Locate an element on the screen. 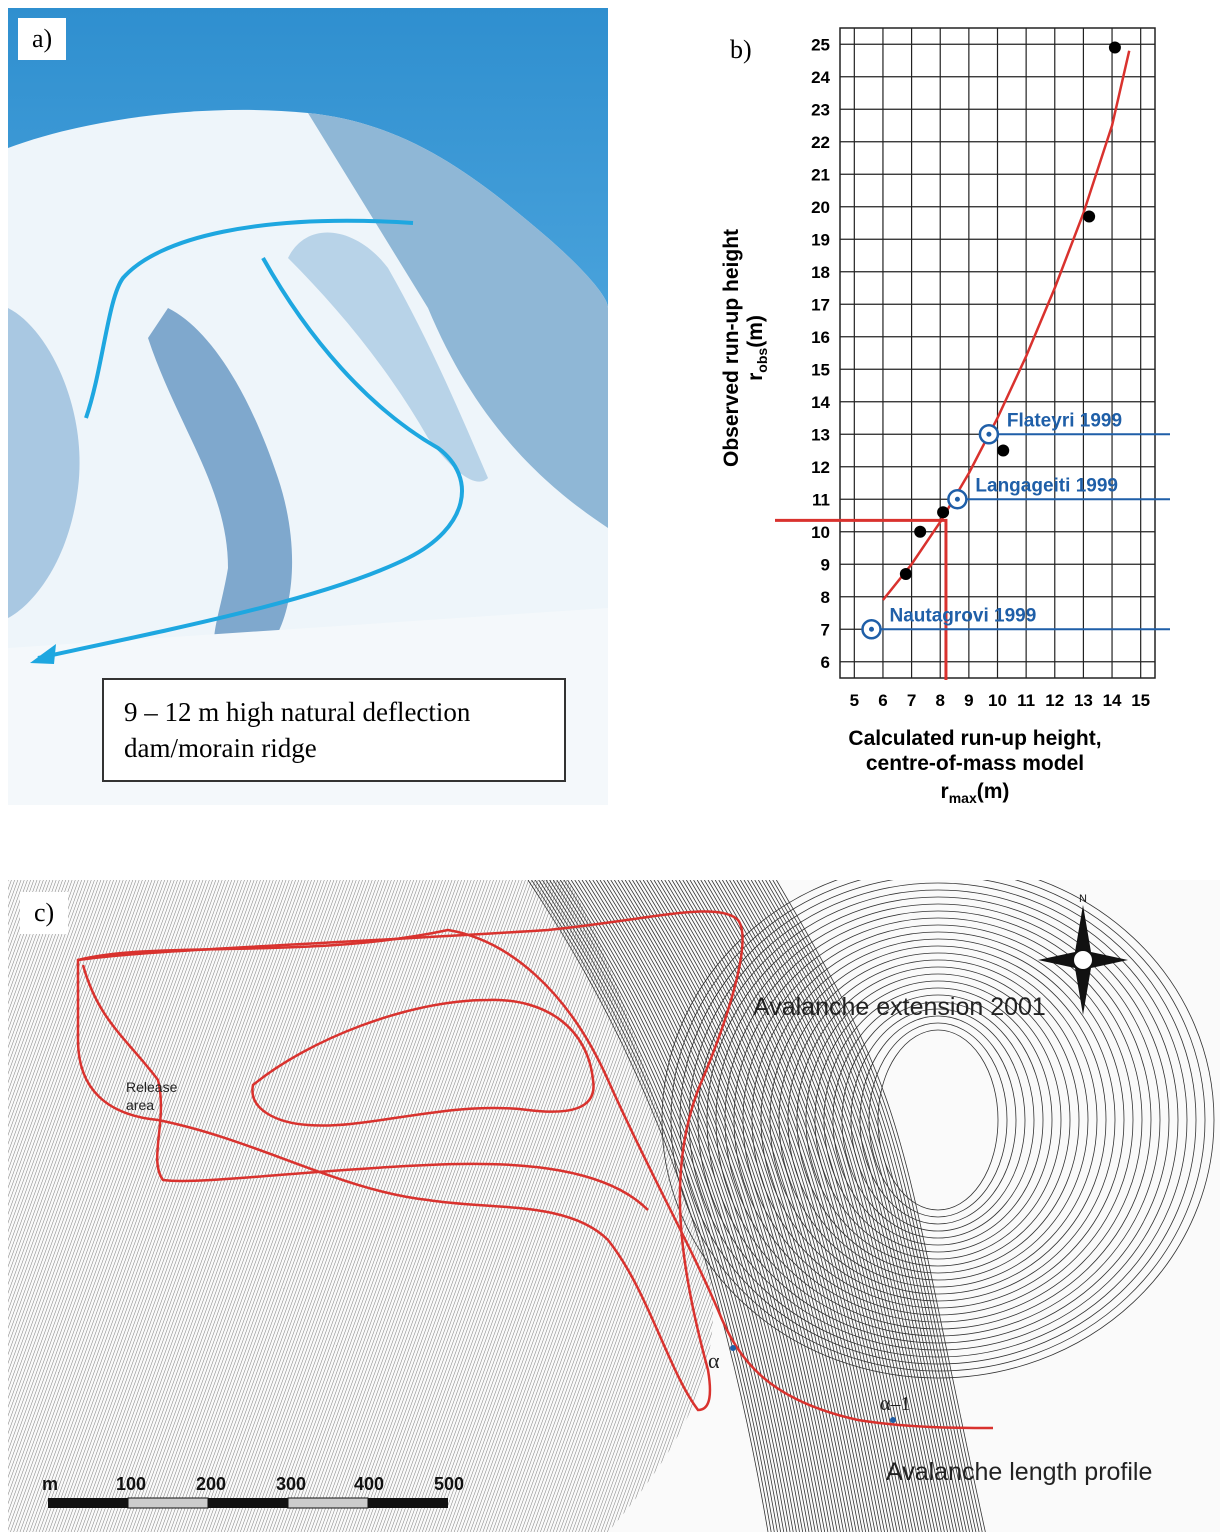 The width and height of the screenshot is (1224, 1537). photo-caption-line2: dam/morain ridge is located at coordinates (220, 748).